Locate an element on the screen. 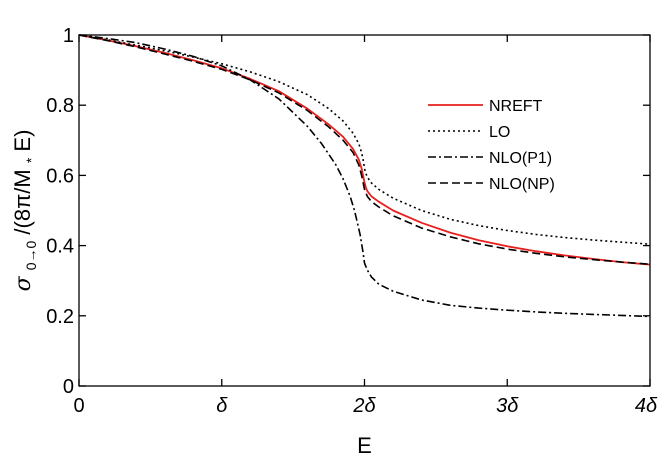 The width and height of the screenshot is (664, 463). y-axis-label: σ 0→0 /(8π/M * E) is located at coordinates (25, 211).